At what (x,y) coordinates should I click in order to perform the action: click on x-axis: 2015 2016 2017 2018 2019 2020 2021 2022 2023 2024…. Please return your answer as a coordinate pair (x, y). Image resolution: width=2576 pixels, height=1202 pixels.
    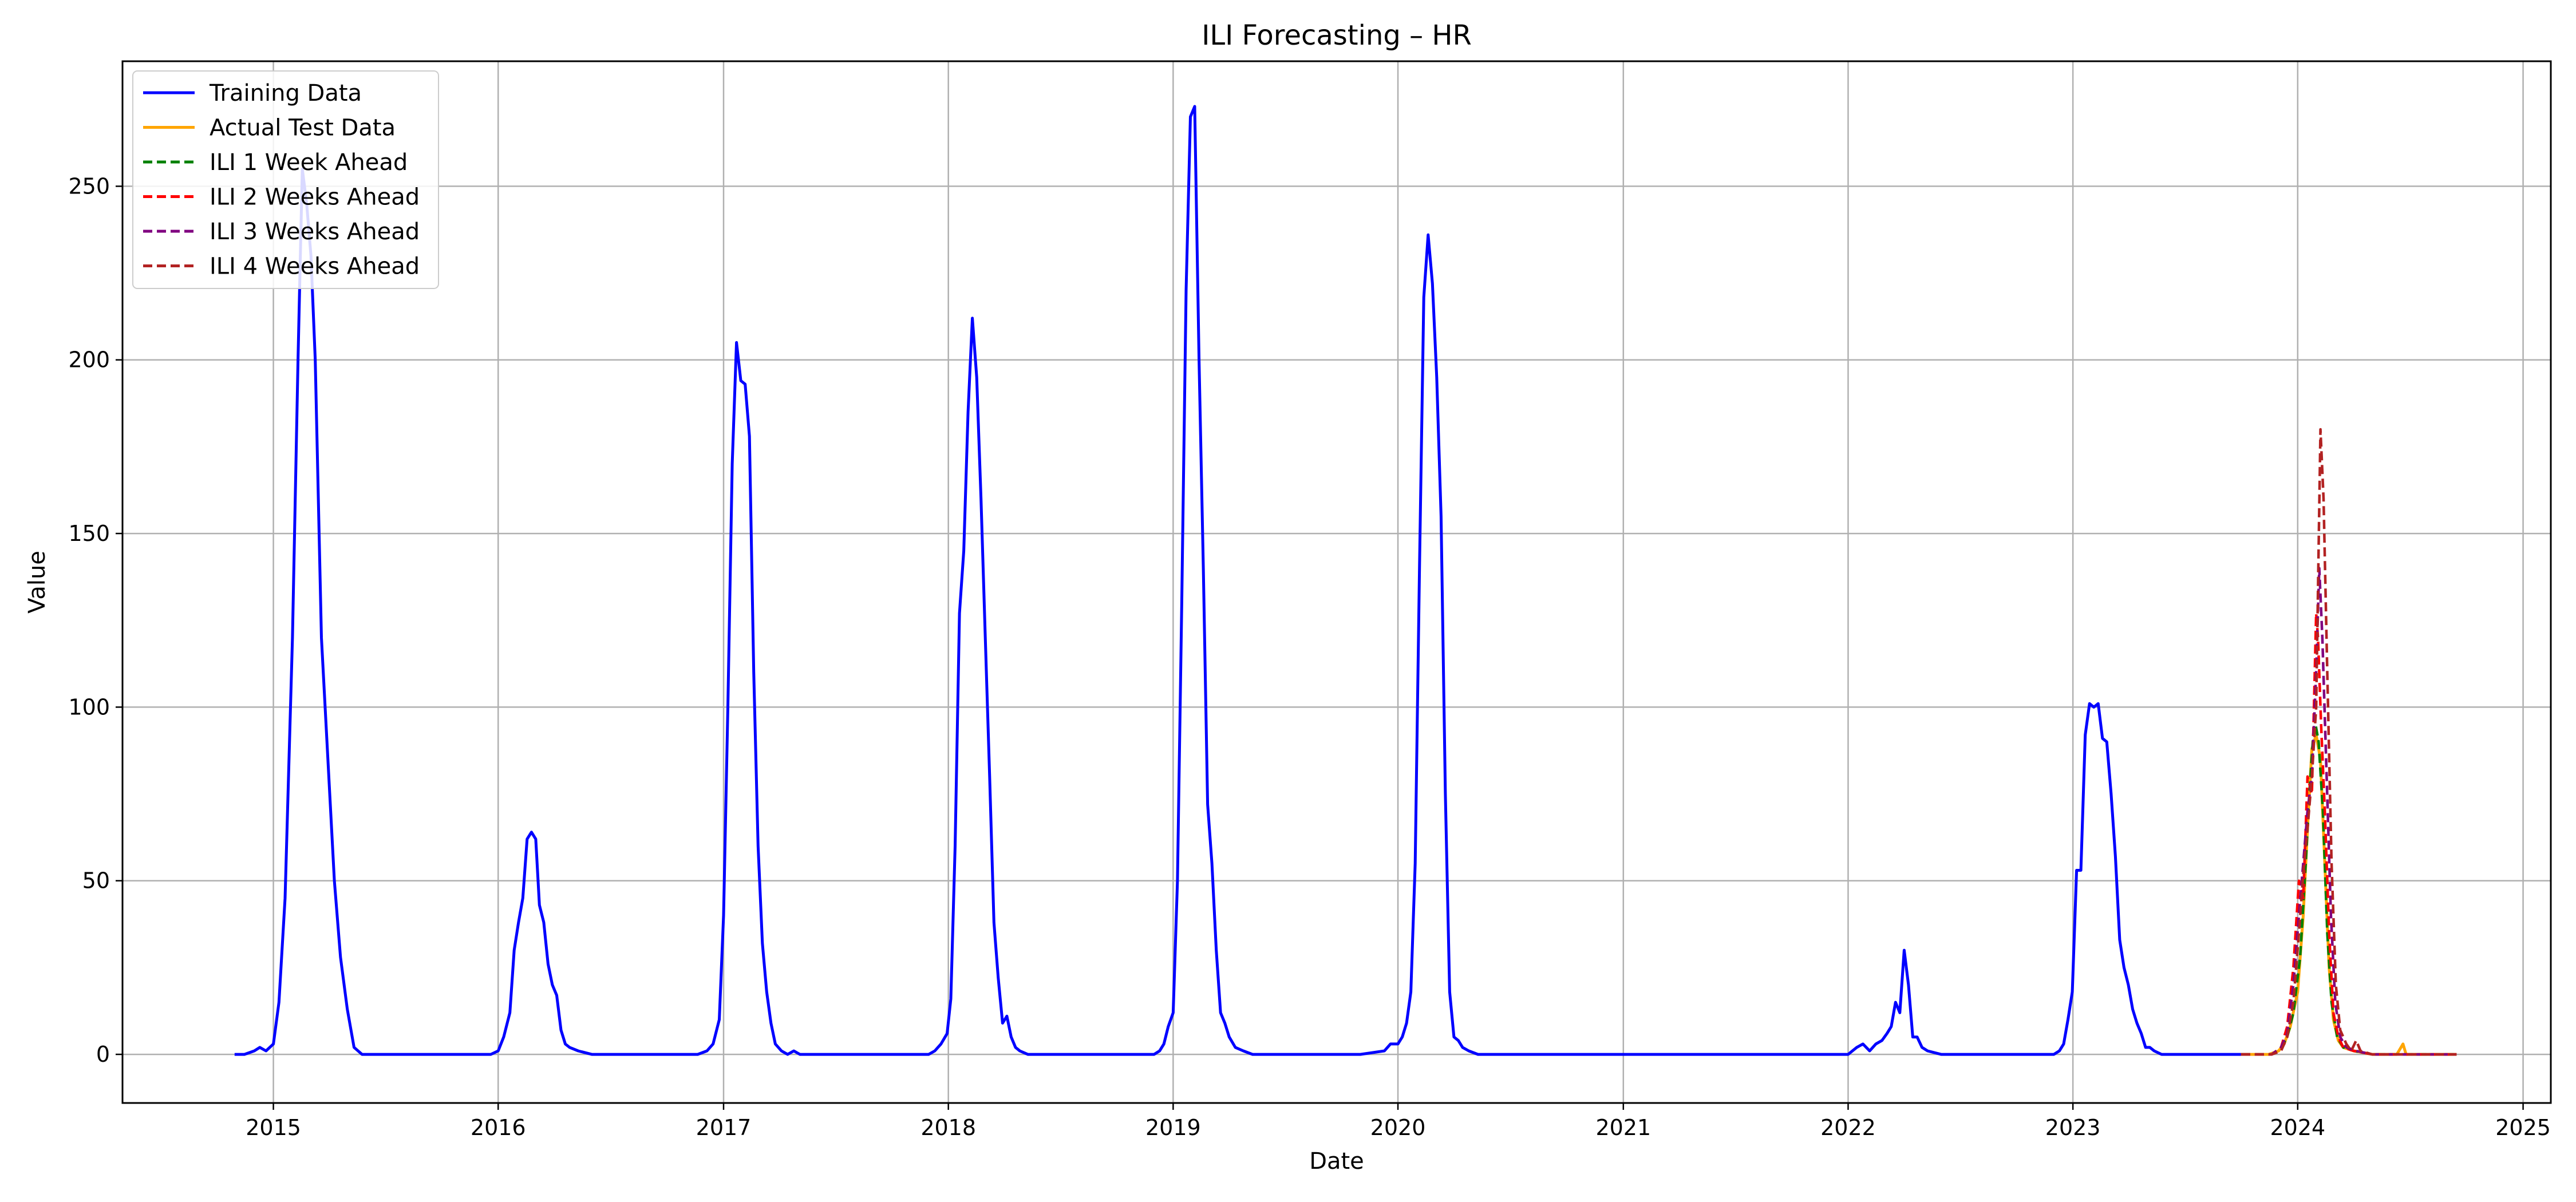
    Looking at the image, I should click on (1398, 1121).